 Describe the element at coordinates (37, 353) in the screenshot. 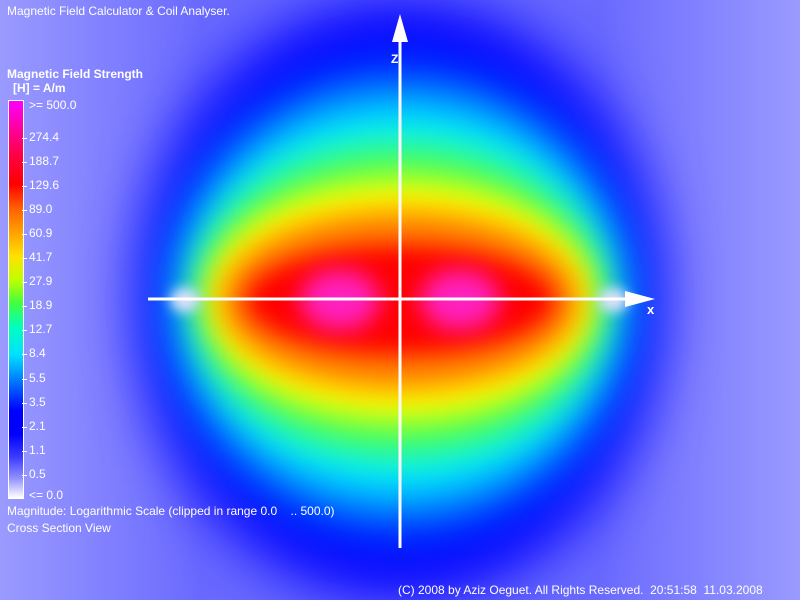

I see `legend-label: 8.4` at that location.